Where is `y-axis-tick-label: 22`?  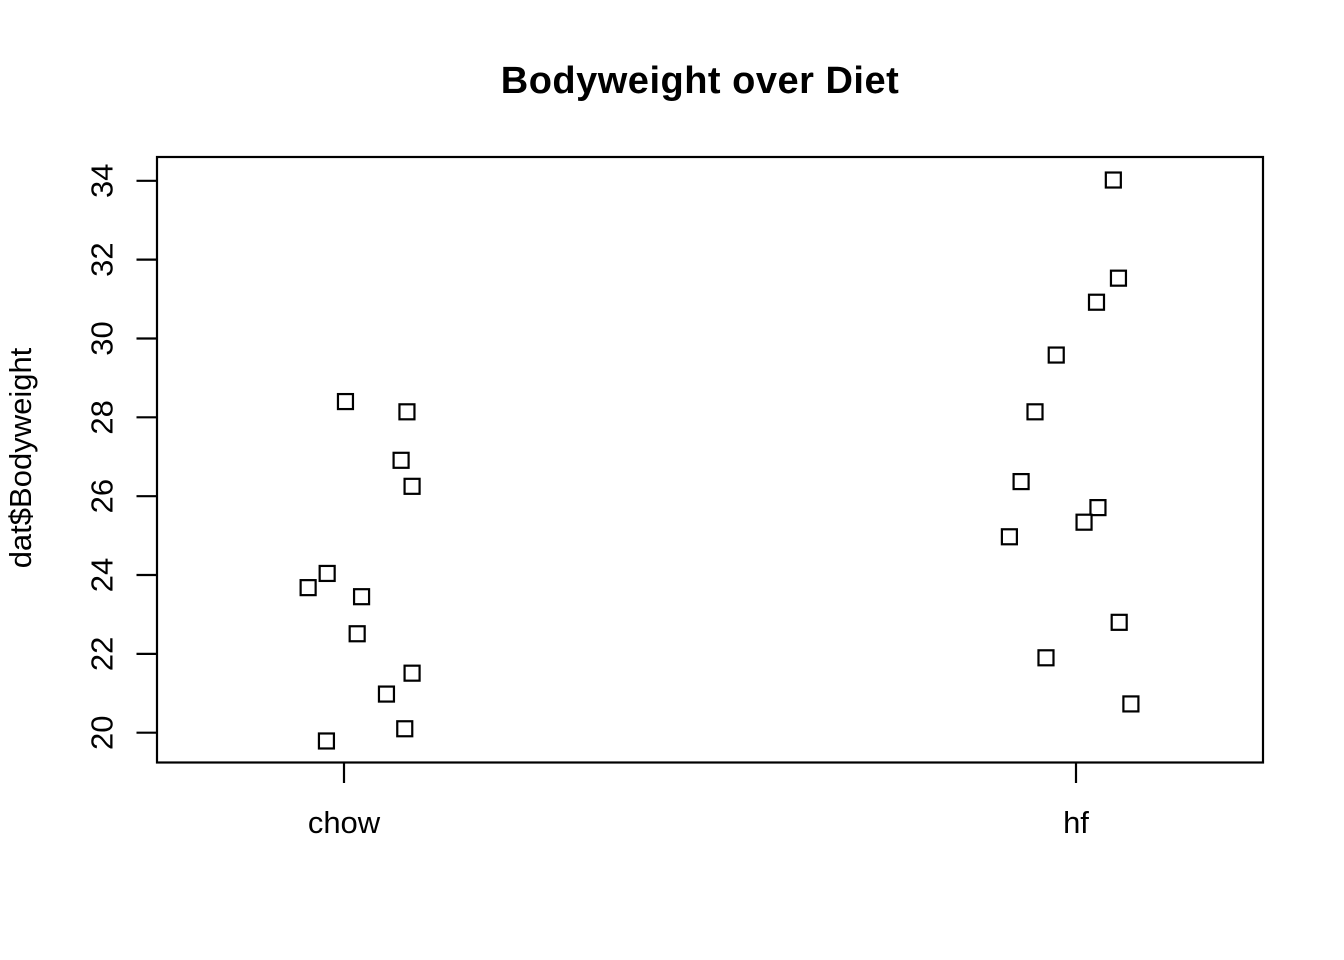
y-axis-tick-label: 22 is located at coordinates (102, 654).